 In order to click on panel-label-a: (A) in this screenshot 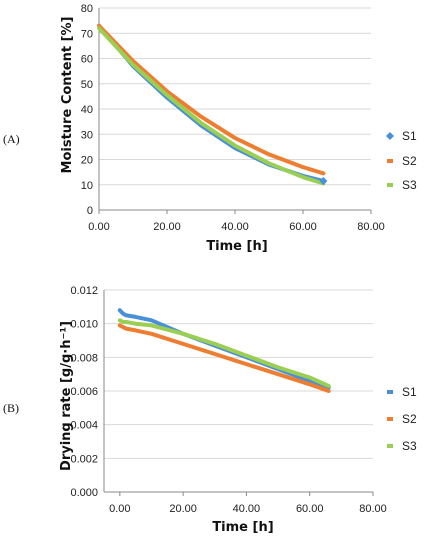, I will do `click(11, 139)`.